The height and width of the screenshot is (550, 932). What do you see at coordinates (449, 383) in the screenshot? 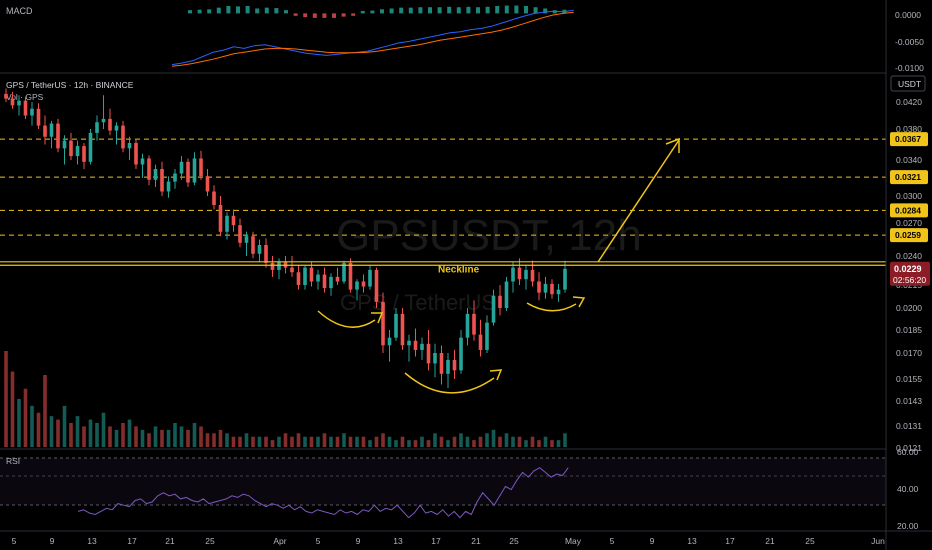
I see `head-arc` at bounding box center [449, 383].